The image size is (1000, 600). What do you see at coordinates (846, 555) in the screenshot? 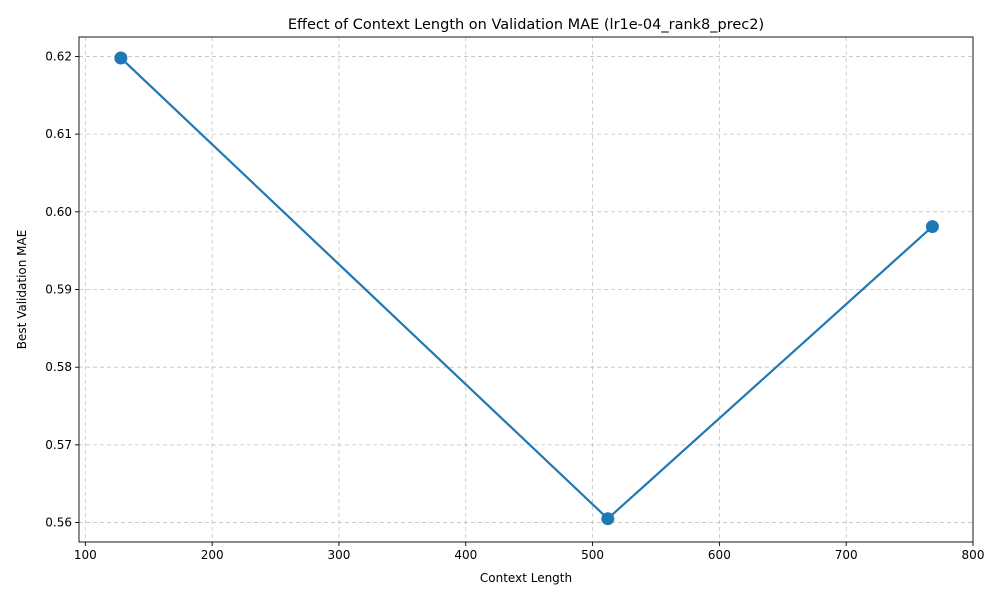
I see `x-tick-label: 700` at bounding box center [846, 555].